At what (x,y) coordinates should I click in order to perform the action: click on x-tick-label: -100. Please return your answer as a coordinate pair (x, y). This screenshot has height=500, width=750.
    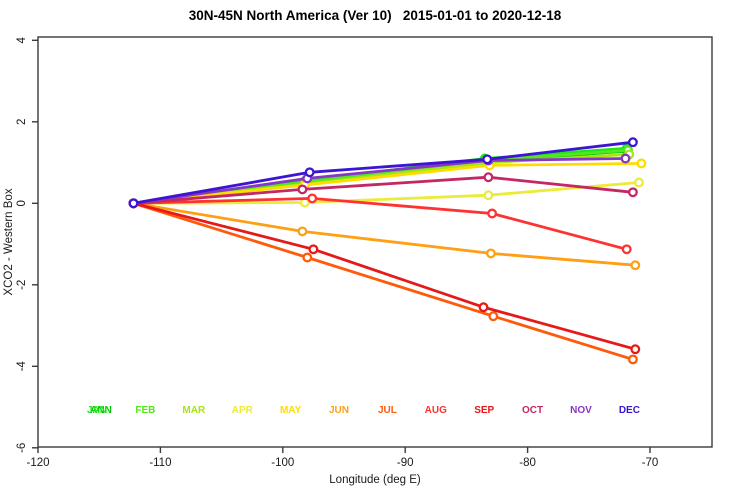
    Looking at the image, I should click on (282, 463).